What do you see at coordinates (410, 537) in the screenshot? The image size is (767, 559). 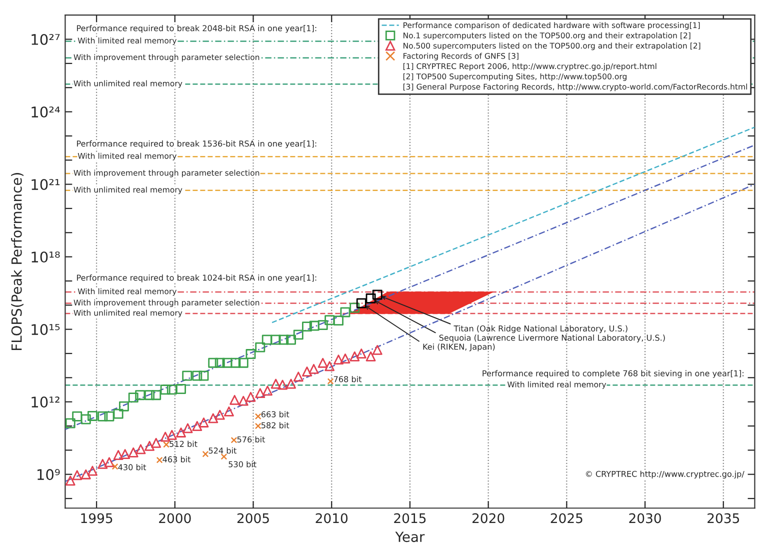 I see `x-axis-title: Year` at bounding box center [410, 537].